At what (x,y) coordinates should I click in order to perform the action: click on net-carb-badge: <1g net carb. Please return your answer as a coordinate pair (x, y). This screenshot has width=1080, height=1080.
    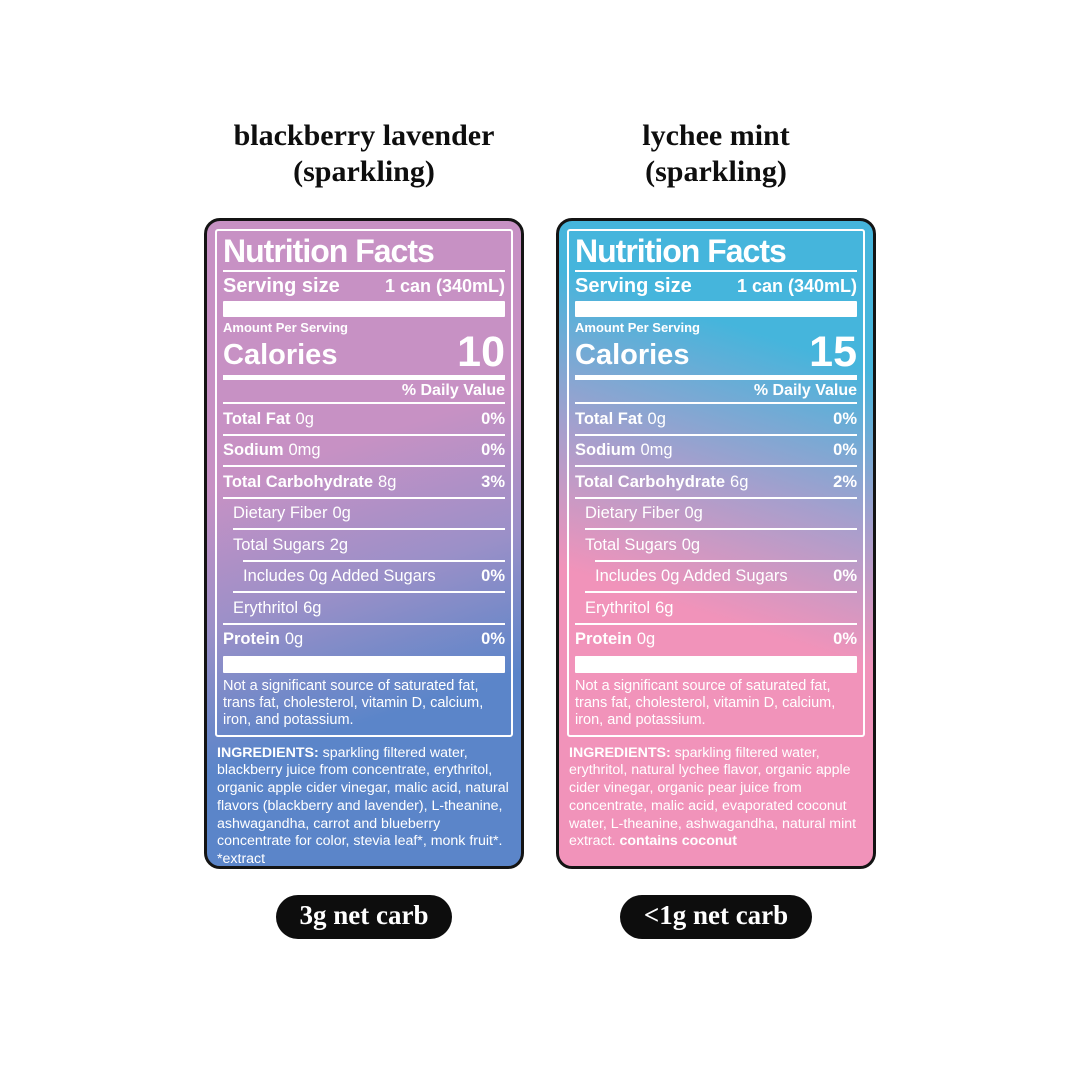
    Looking at the image, I should click on (716, 917).